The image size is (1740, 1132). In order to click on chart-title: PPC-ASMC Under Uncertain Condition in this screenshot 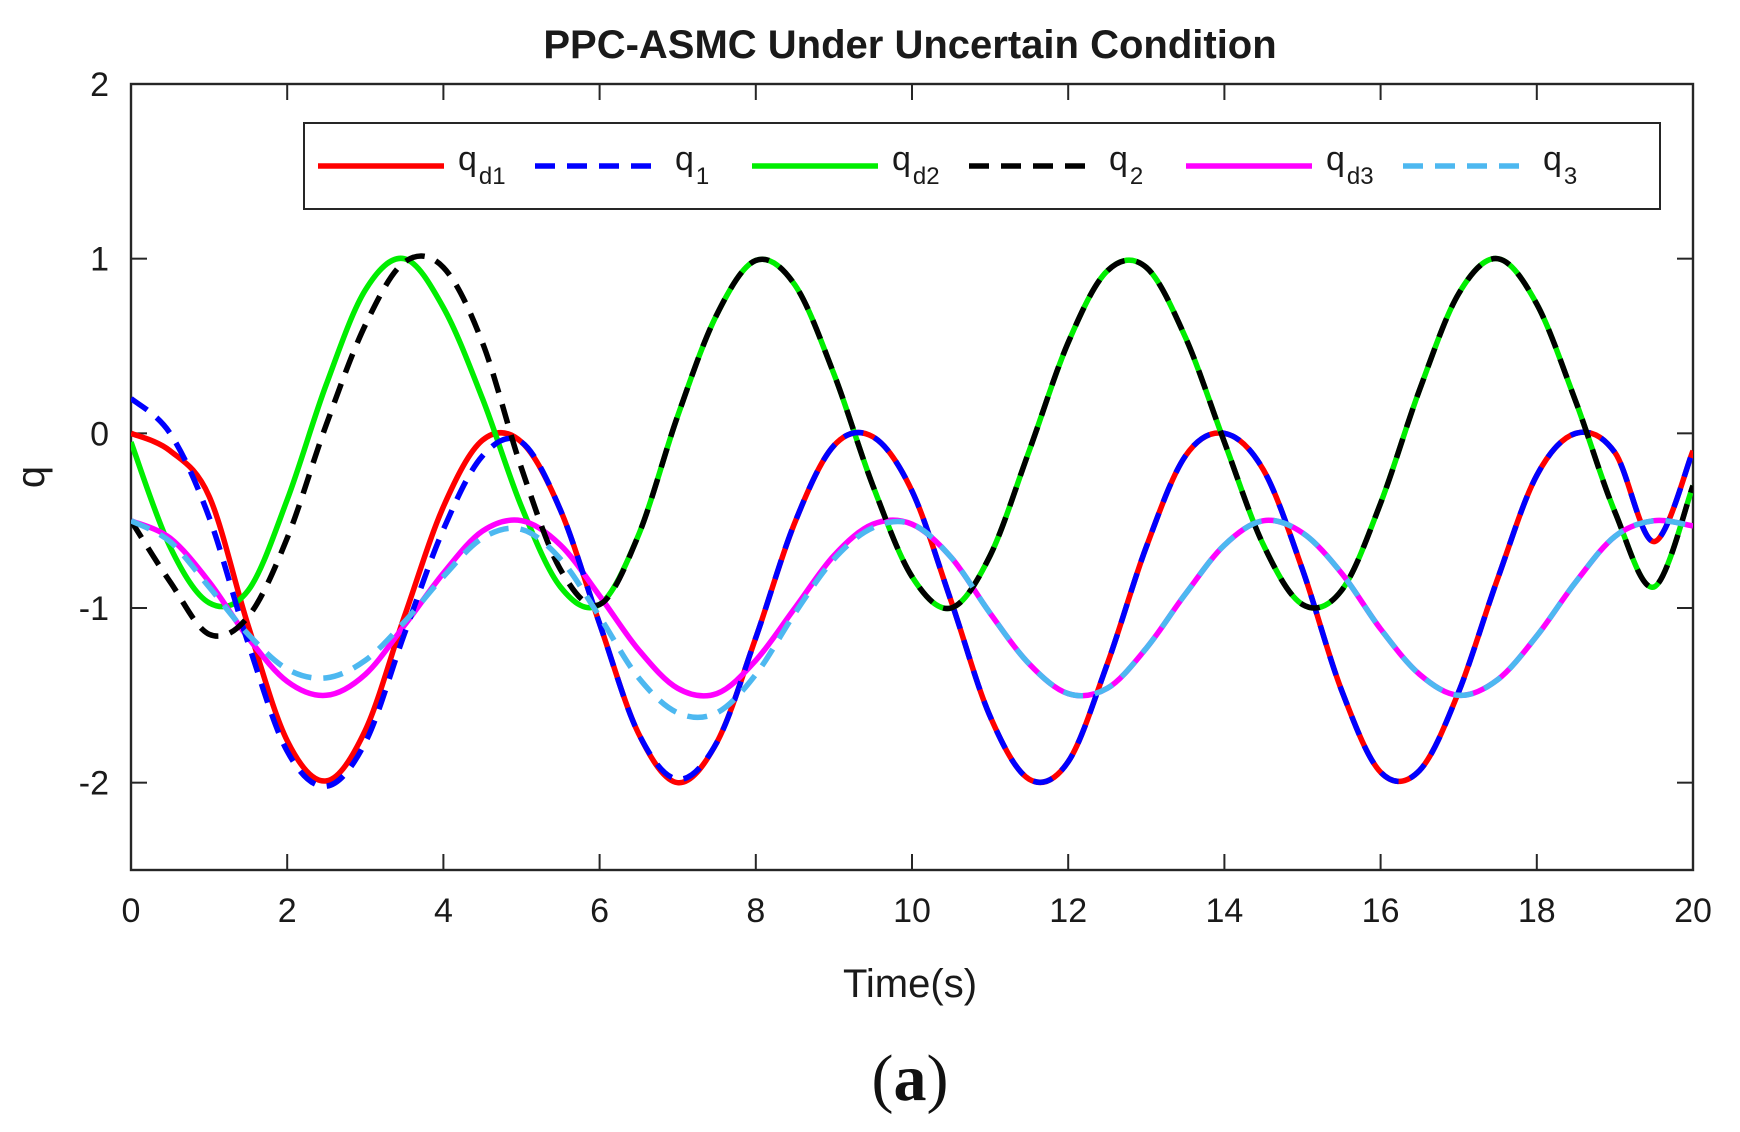, I will do `click(909, 45)`.